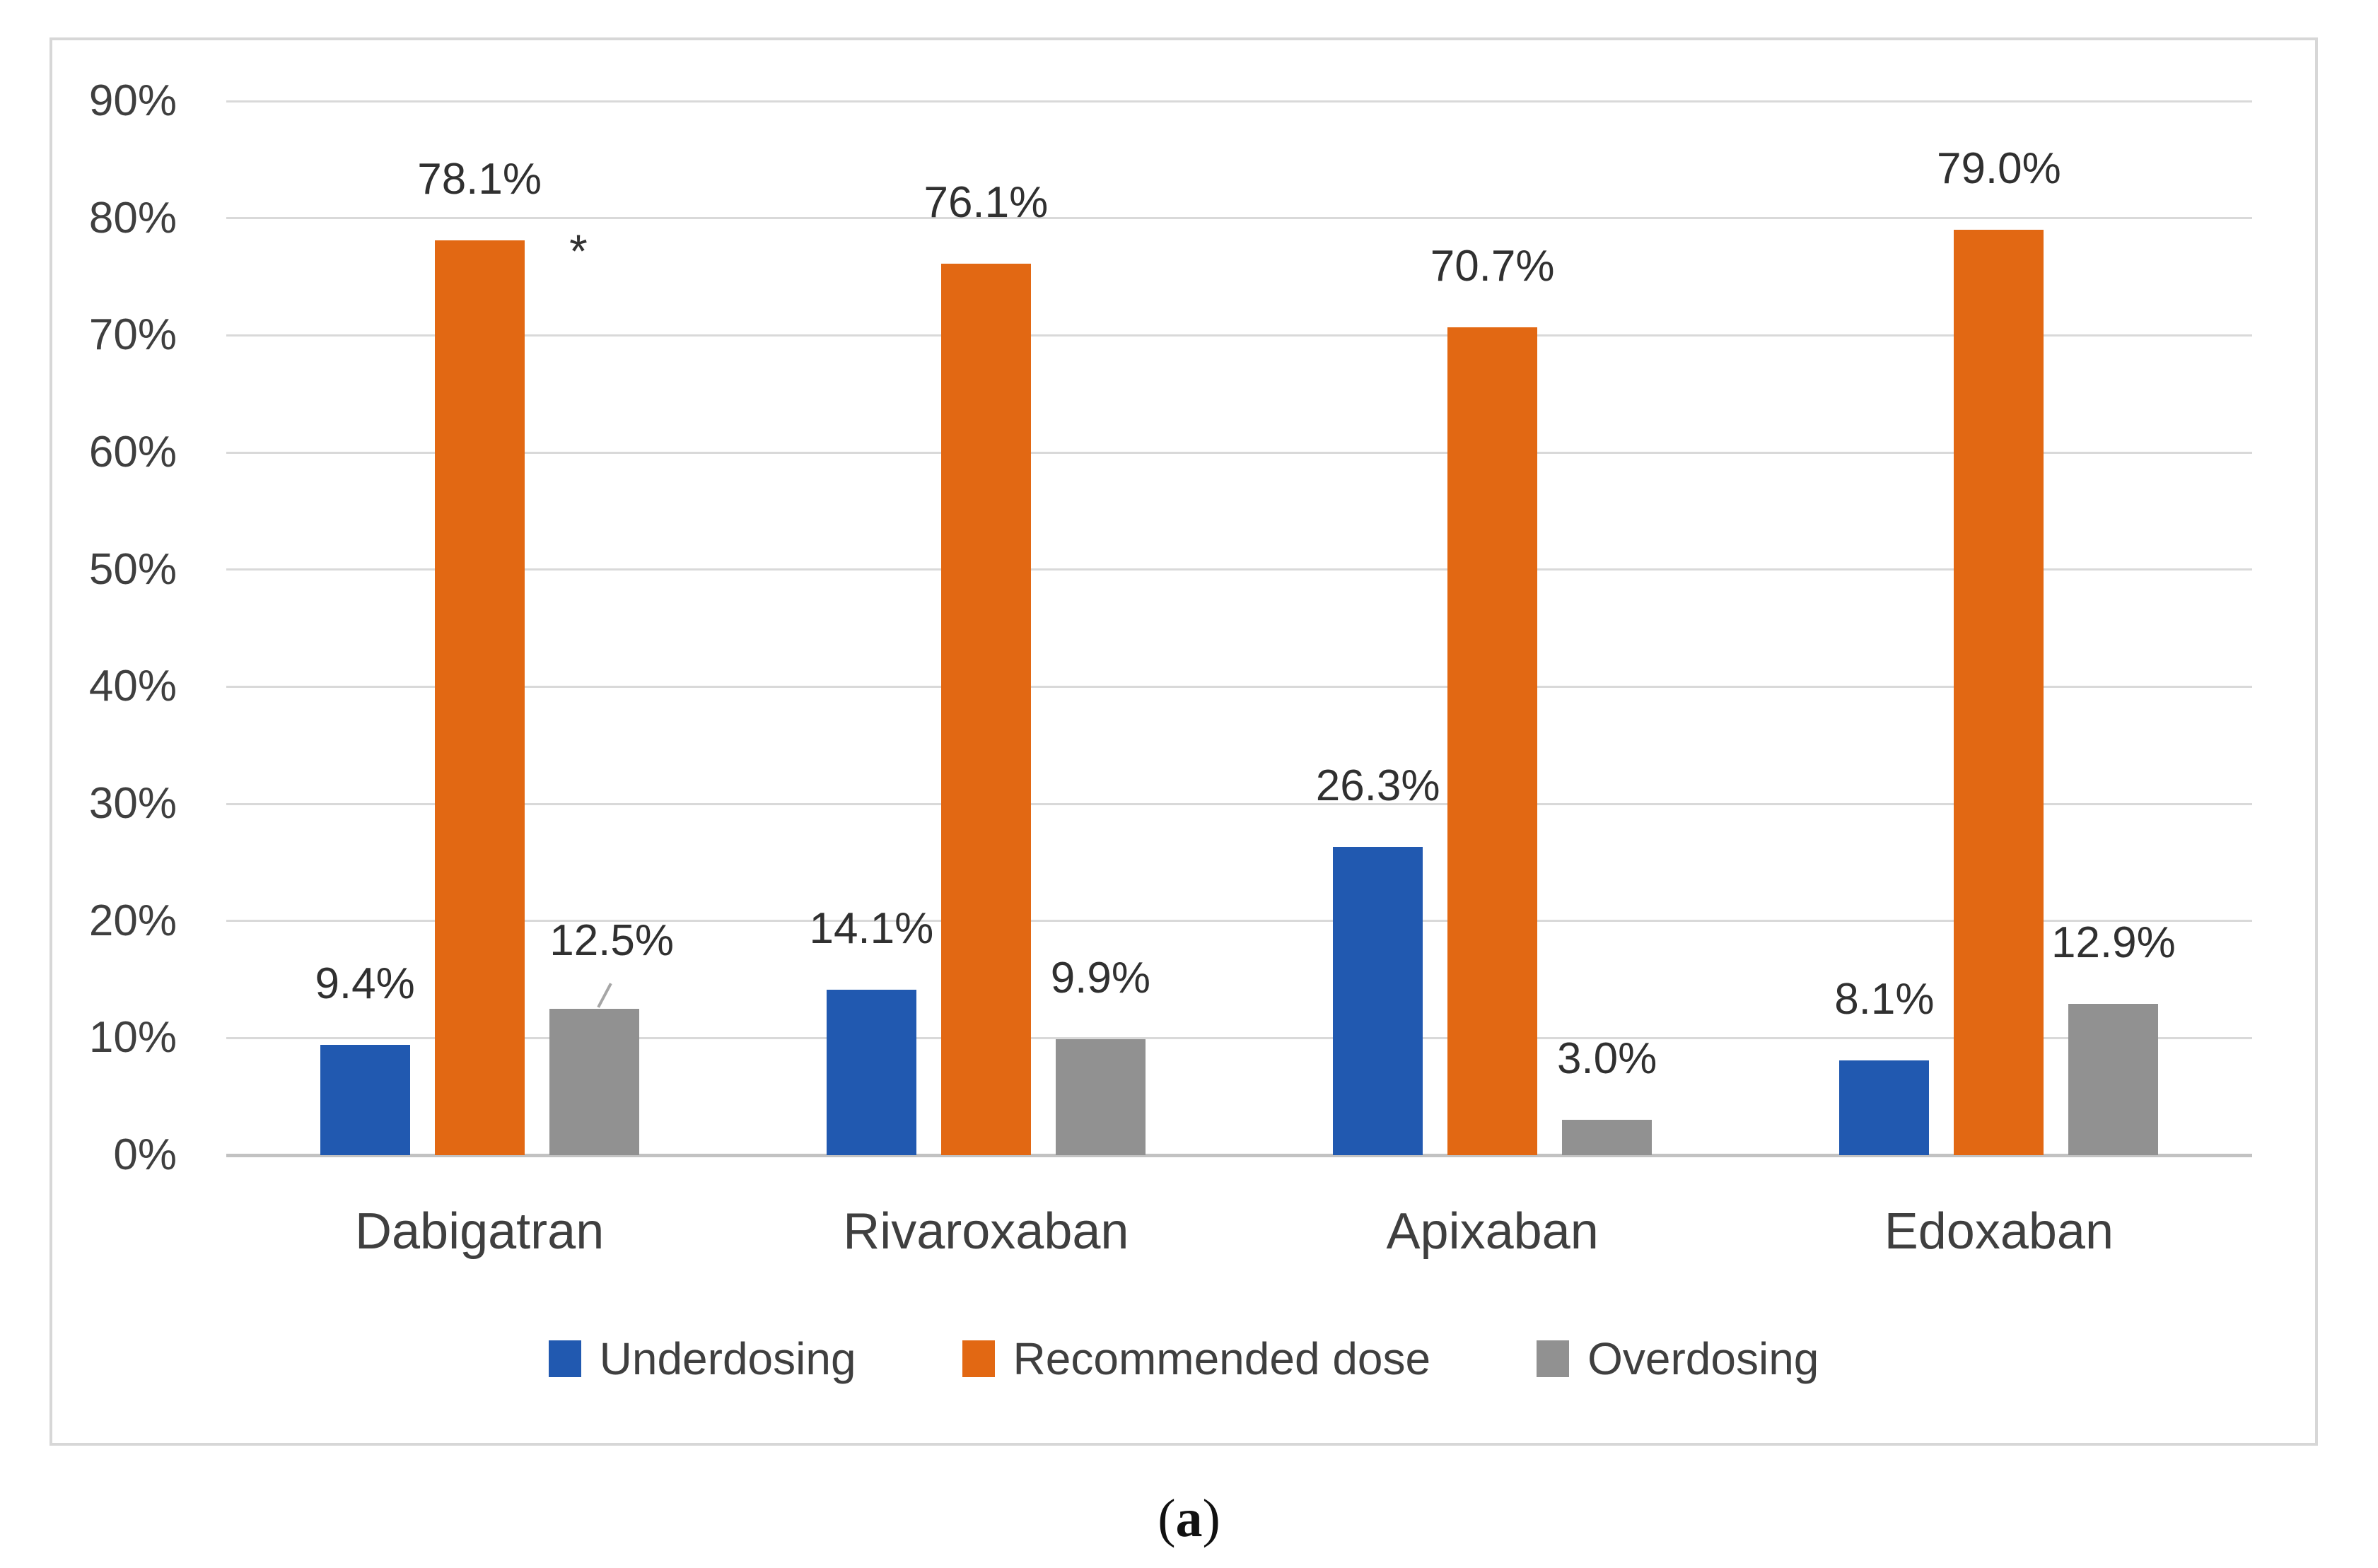 Image resolution: width=2378 pixels, height=1568 pixels. What do you see at coordinates (604, 995) in the screenshot?
I see `label-leader-line` at bounding box center [604, 995].